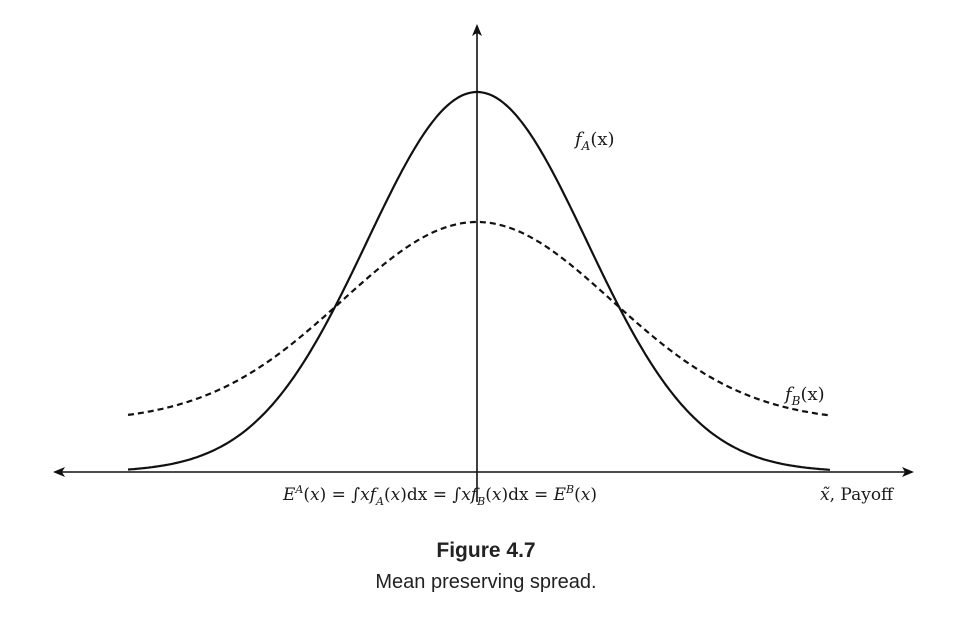 This screenshot has height=621, width=972. What do you see at coordinates (486, 582) in the screenshot?
I see `figure-caption-text: Mean preserving spread.` at bounding box center [486, 582].